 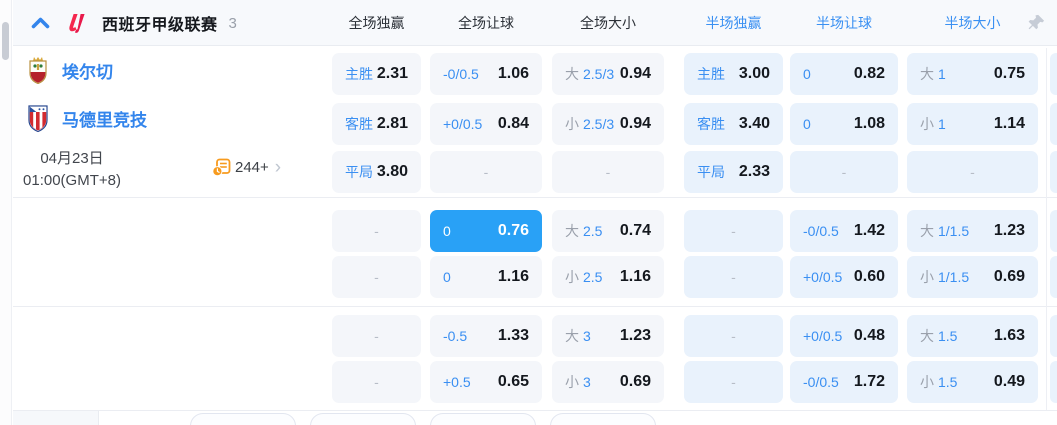 I want to click on odds-selection-label: 0, so click(x=807, y=74).